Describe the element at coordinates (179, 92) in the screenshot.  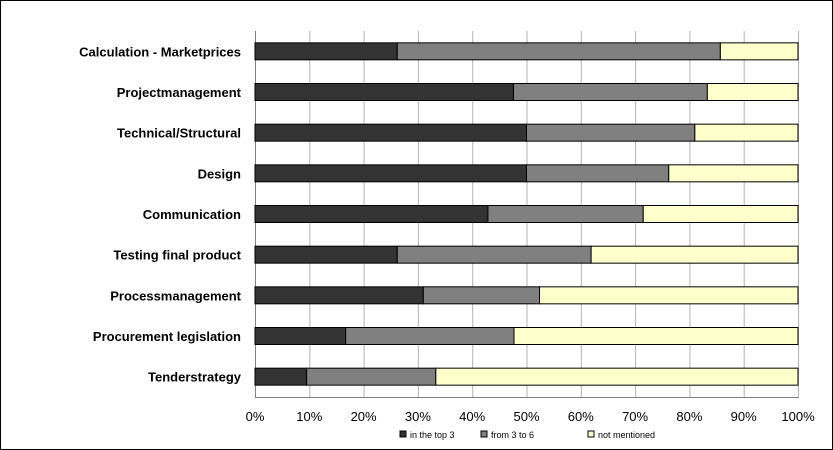
I see `category-label: Projectmanagement` at that location.